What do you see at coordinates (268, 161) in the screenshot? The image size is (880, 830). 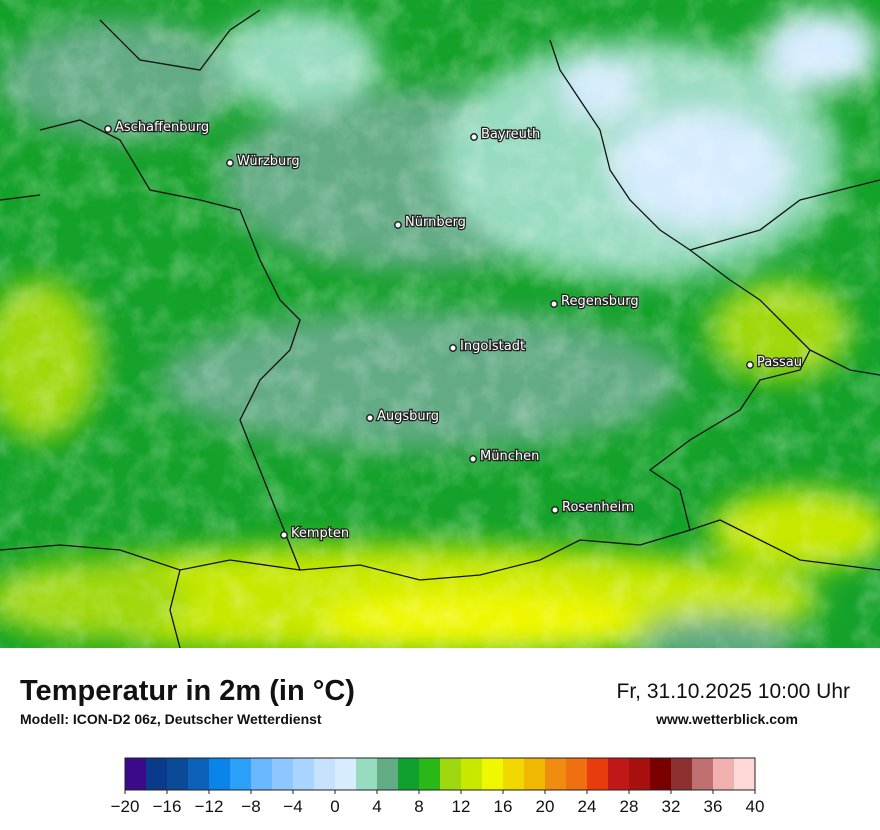 I see `city-label: Würzburg` at bounding box center [268, 161].